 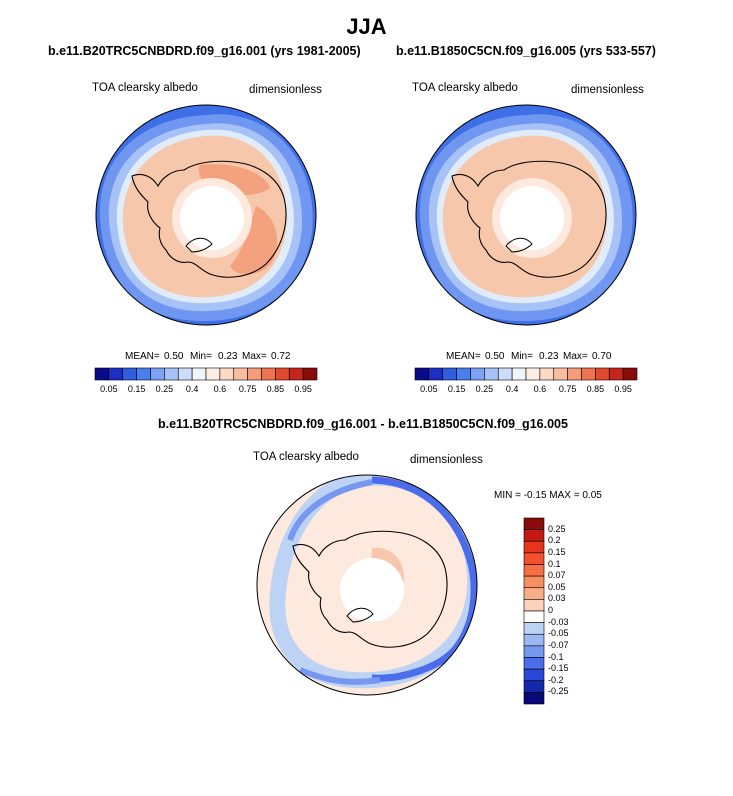 What do you see at coordinates (575, 356) in the screenshot?
I see `panel2-max-label: Max=` at bounding box center [575, 356].